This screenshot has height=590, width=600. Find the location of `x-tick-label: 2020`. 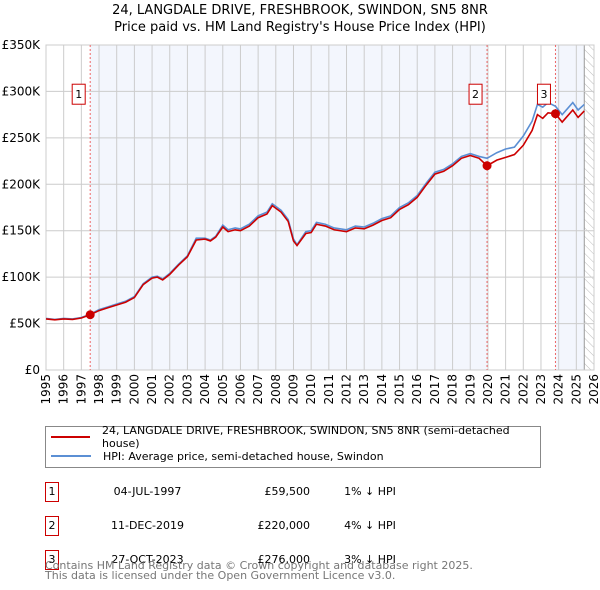

x-tick-label: 2020 is located at coordinates (488, 389).